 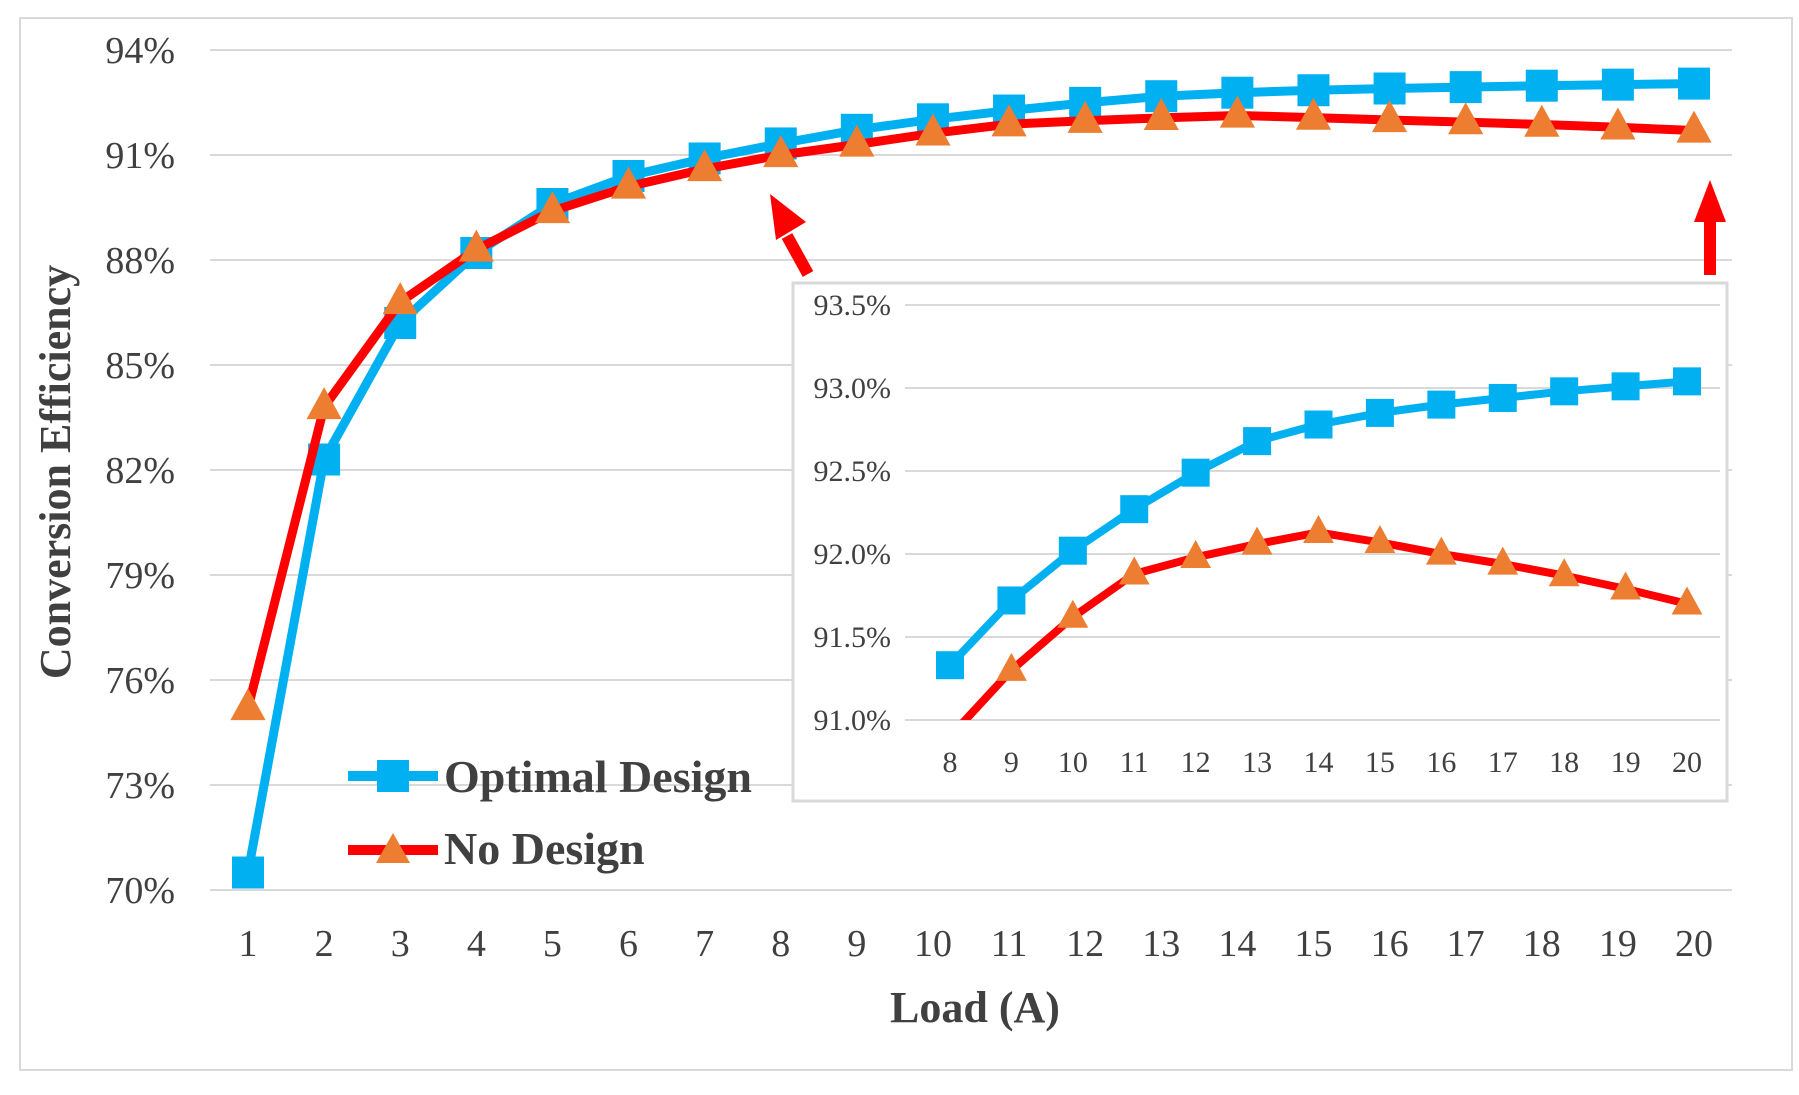 What do you see at coordinates (853, 388) in the screenshot?
I see `inset-y-tick-label: 93.0%` at bounding box center [853, 388].